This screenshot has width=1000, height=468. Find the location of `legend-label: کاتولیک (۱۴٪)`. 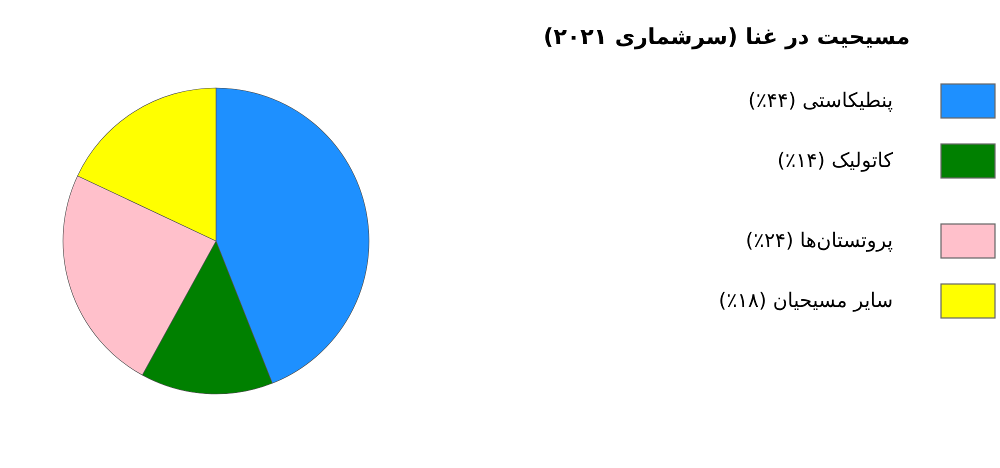

legend-label: کاتولیک (۱۴٪) is located at coordinates (835, 160).